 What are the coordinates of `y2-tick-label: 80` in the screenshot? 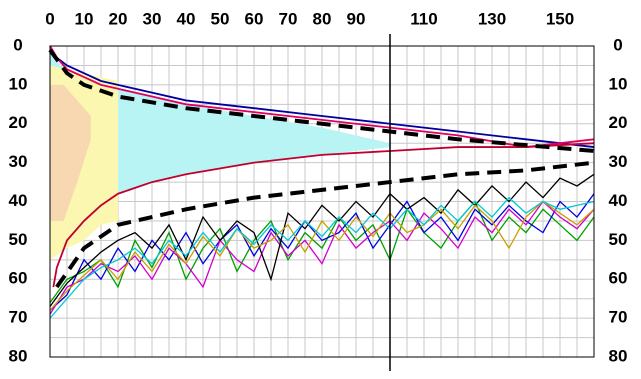 It's located at (618, 355).